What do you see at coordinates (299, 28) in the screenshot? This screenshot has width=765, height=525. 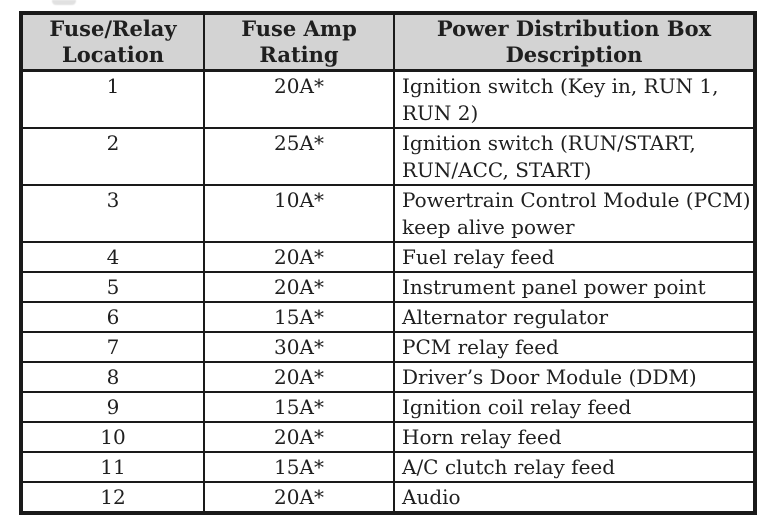 I see `header-fuse-amp-rating-line1: Fuse Amp` at bounding box center [299, 28].